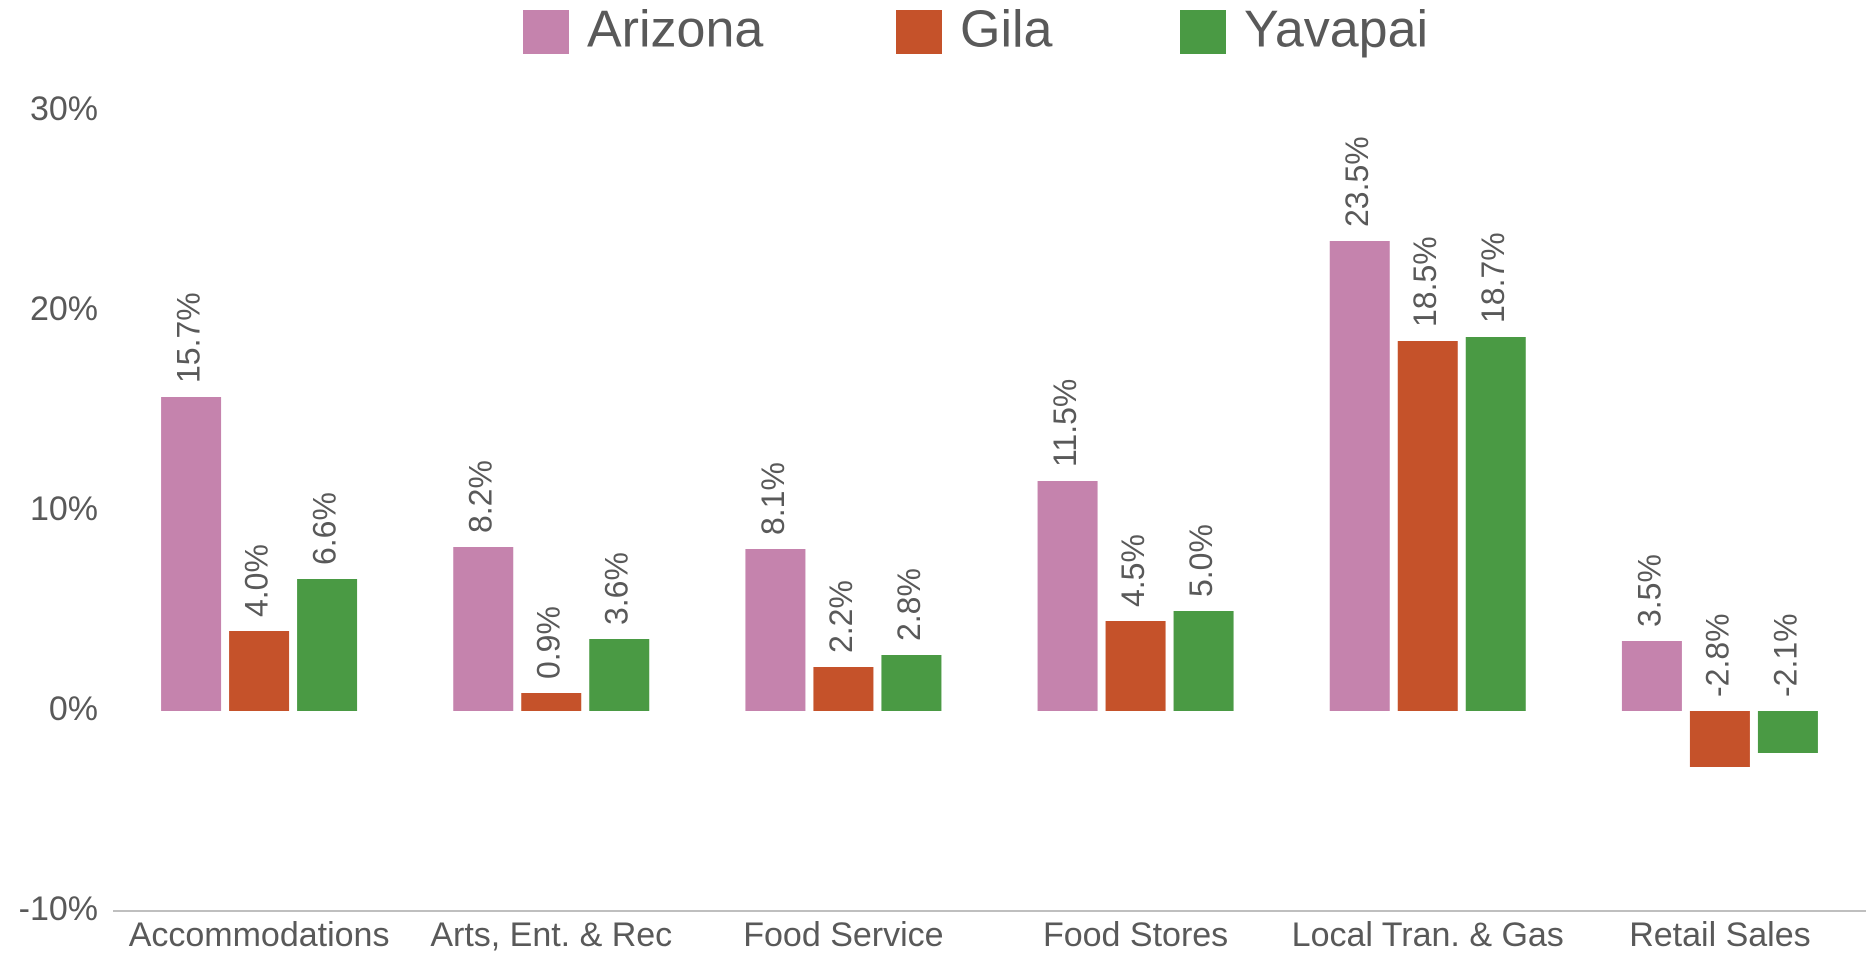 This screenshot has height=957, width=1871. I want to click on data-label: 3.6%, so click(617, 588).